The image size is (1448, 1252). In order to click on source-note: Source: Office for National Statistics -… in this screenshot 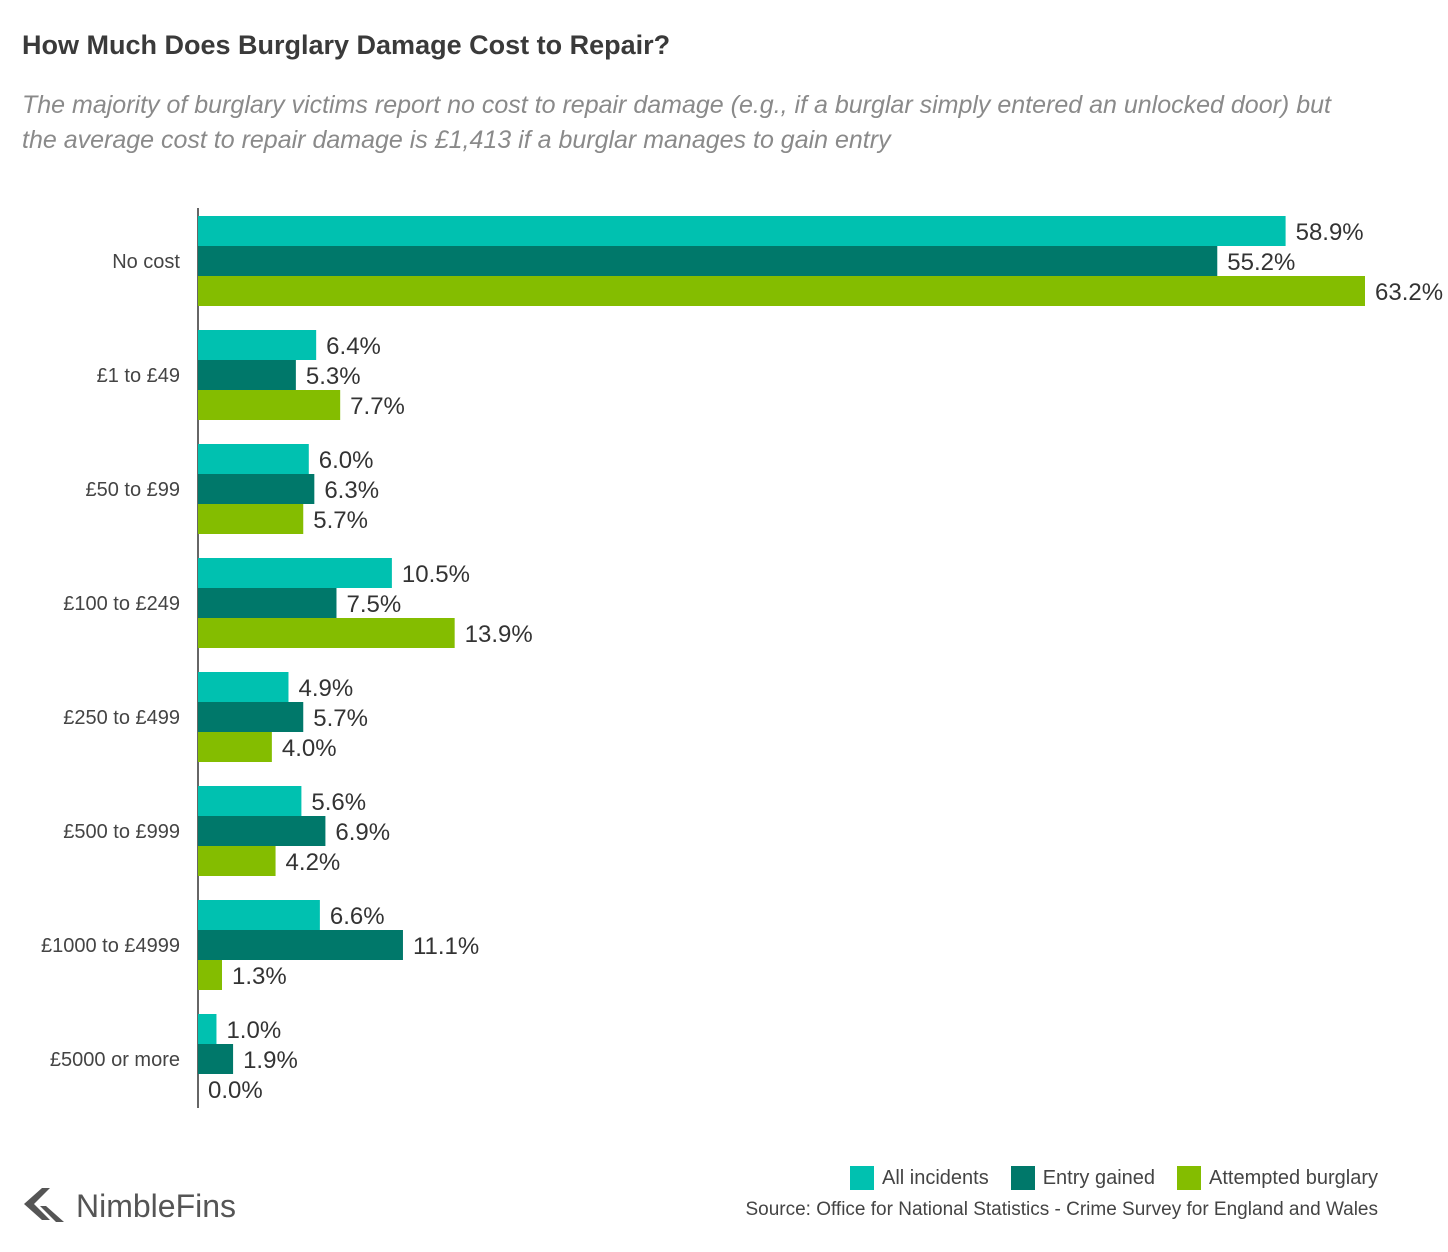, I will do `click(1061, 1209)`.